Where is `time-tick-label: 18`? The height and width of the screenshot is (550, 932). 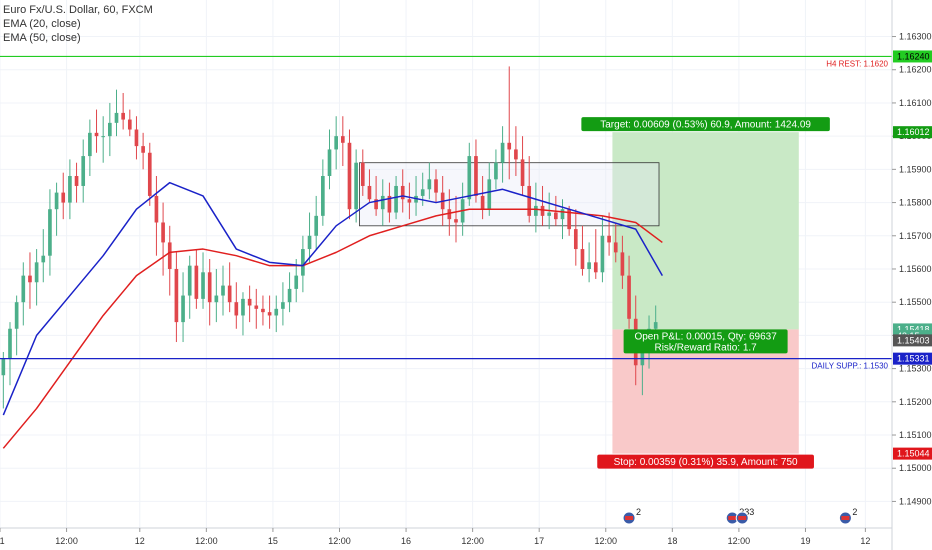
time-tick-label: 18 is located at coordinates (672, 541).